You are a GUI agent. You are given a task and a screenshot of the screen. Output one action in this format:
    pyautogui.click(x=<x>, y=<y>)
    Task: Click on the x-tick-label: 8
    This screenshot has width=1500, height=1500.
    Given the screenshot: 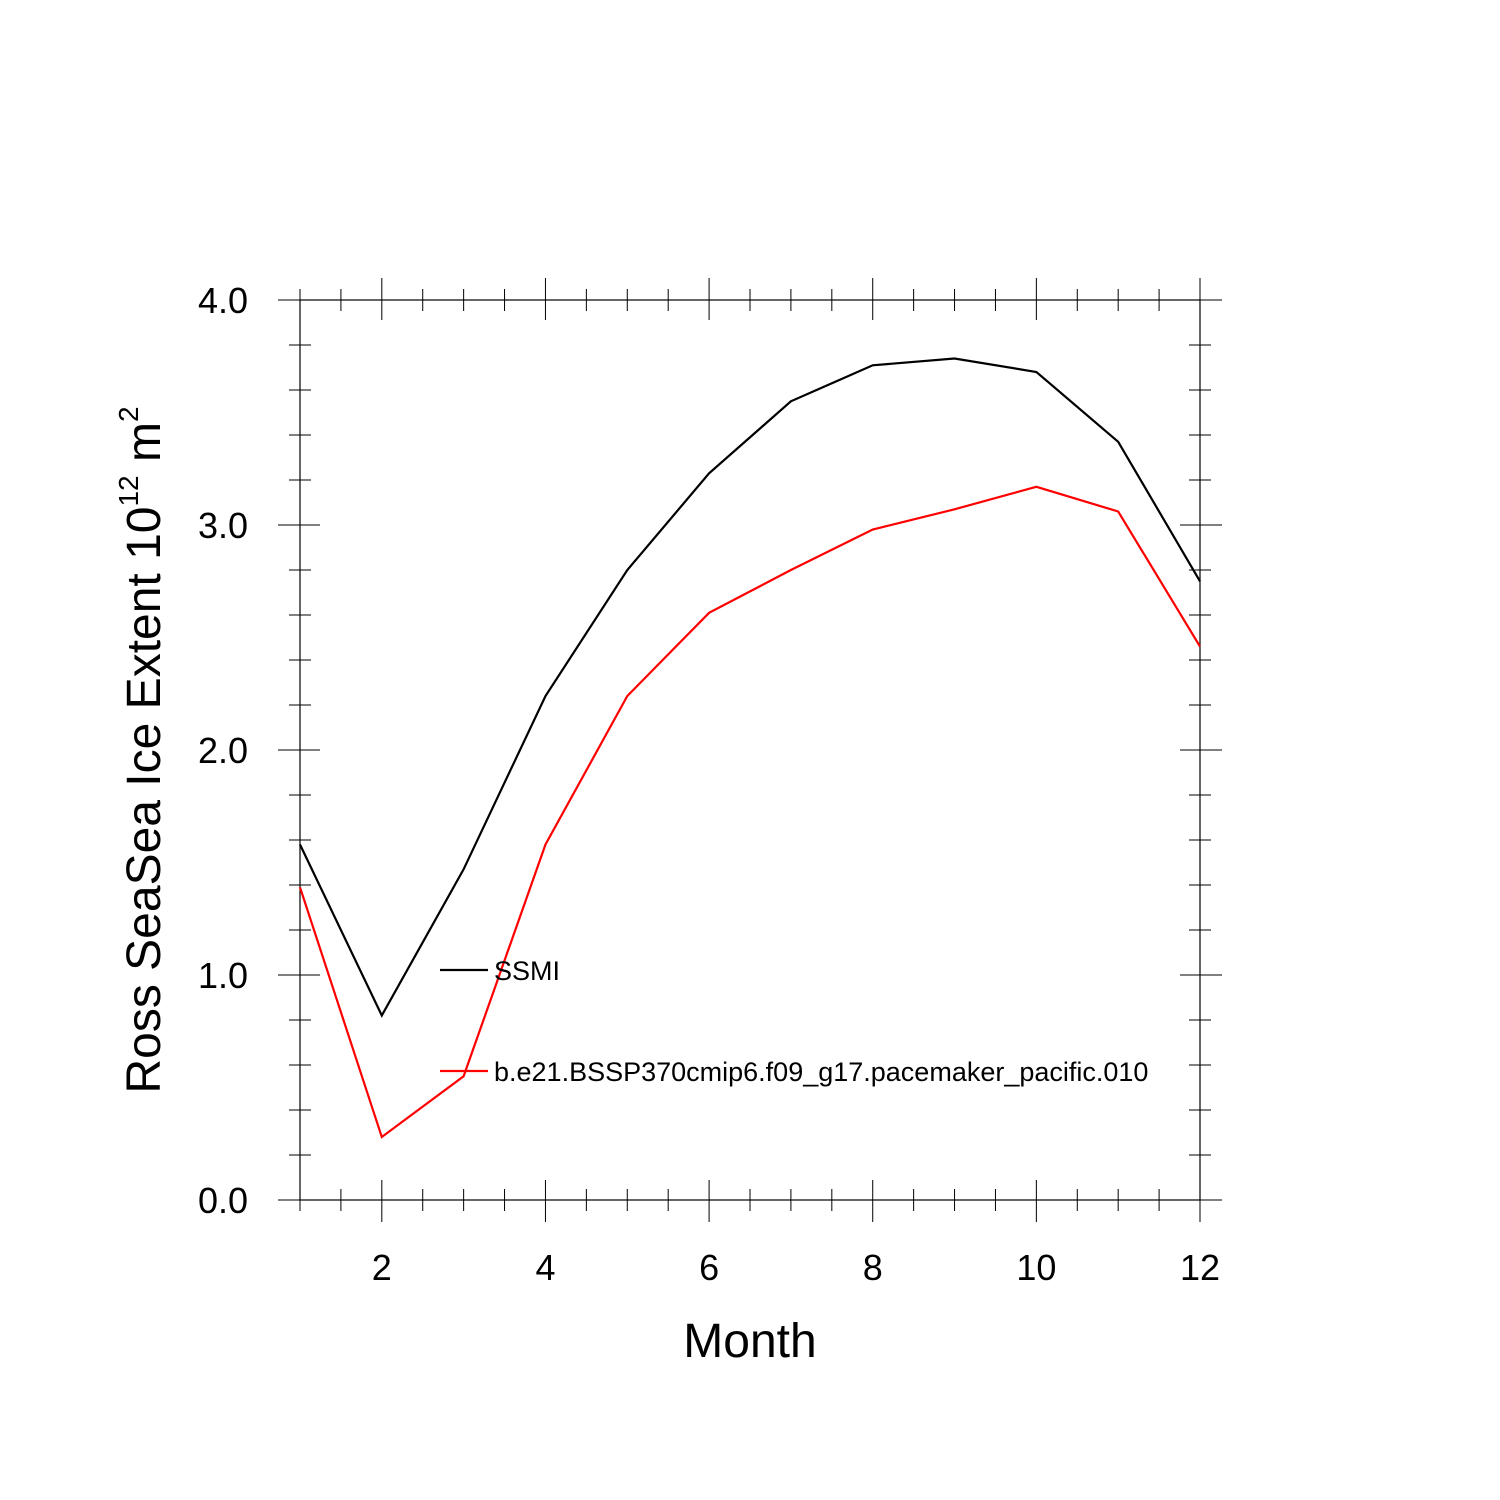 What is the action you would take?
    pyautogui.click(x=873, y=1267)
    